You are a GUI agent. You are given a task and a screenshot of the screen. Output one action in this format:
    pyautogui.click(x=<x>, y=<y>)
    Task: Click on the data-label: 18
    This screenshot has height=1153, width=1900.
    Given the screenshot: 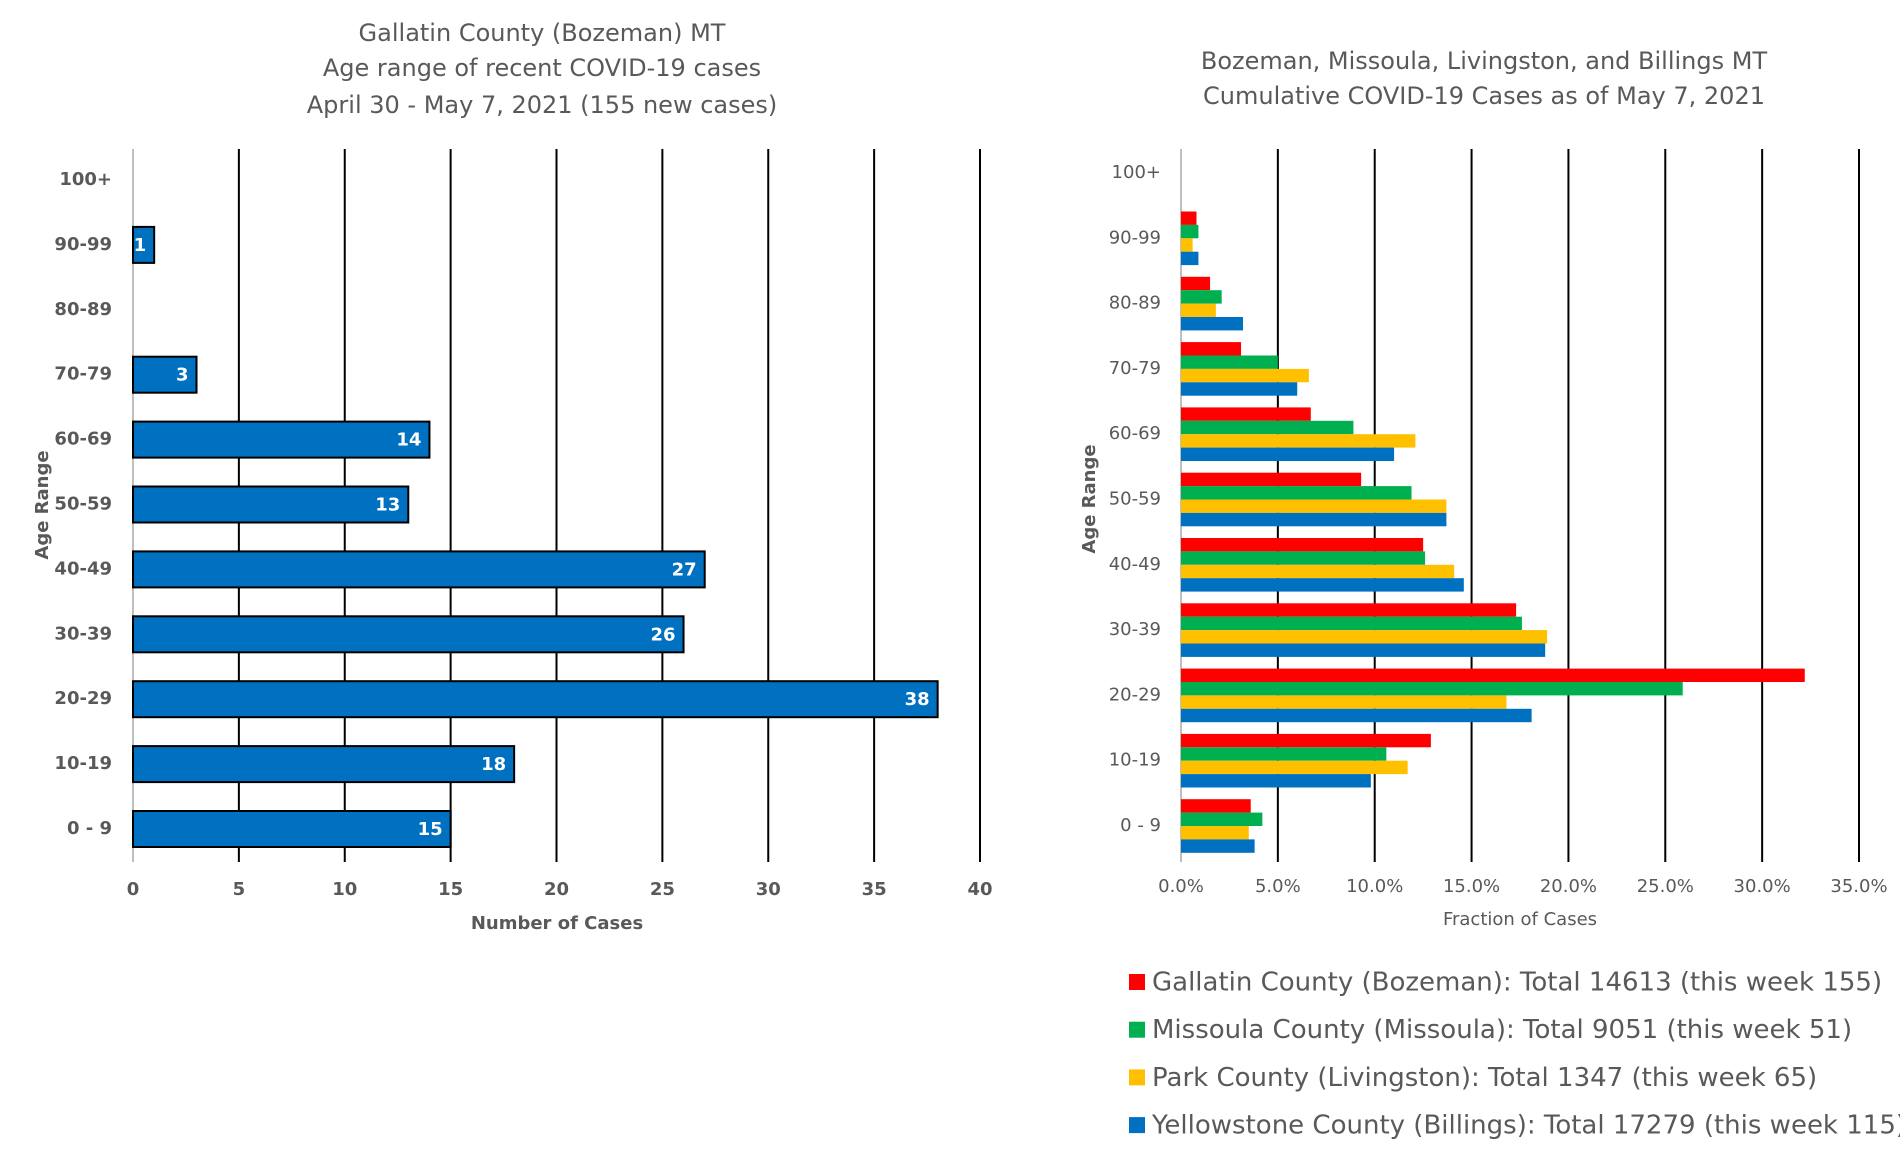 What is the action you would take?
    pyautogui.click(x=493, y=764)
    